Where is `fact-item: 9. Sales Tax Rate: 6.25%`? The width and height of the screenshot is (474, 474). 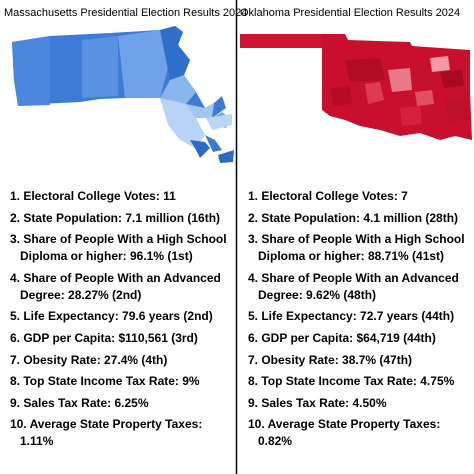 fact-item: 9. Sales Tax Rate: 6.25% is located at coordinates (79, 402).